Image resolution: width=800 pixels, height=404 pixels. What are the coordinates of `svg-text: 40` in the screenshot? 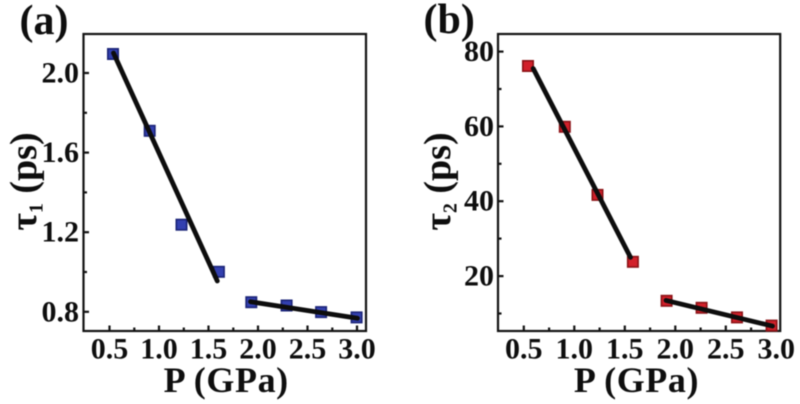 It's located at (479, 201).